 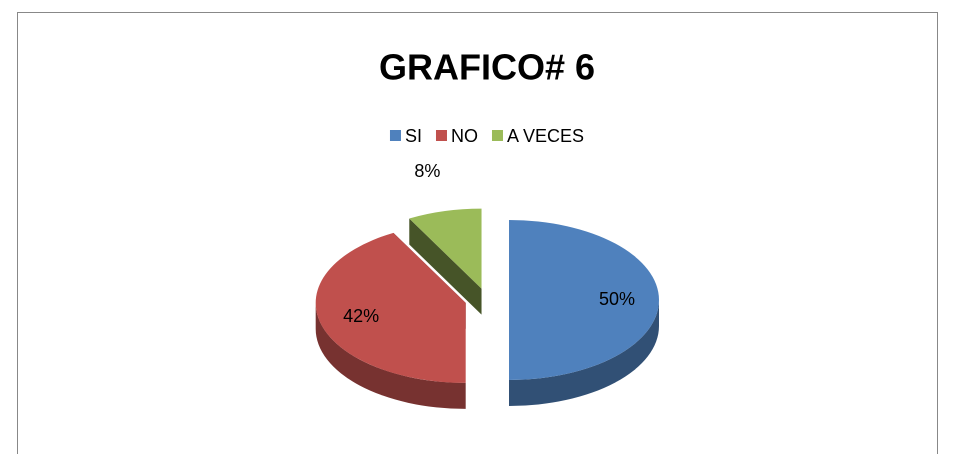 What do you see at coordinates (486, 136) in the screenshot?
I see `legend: SI NO A VECES` at bounding box center [486, 136].